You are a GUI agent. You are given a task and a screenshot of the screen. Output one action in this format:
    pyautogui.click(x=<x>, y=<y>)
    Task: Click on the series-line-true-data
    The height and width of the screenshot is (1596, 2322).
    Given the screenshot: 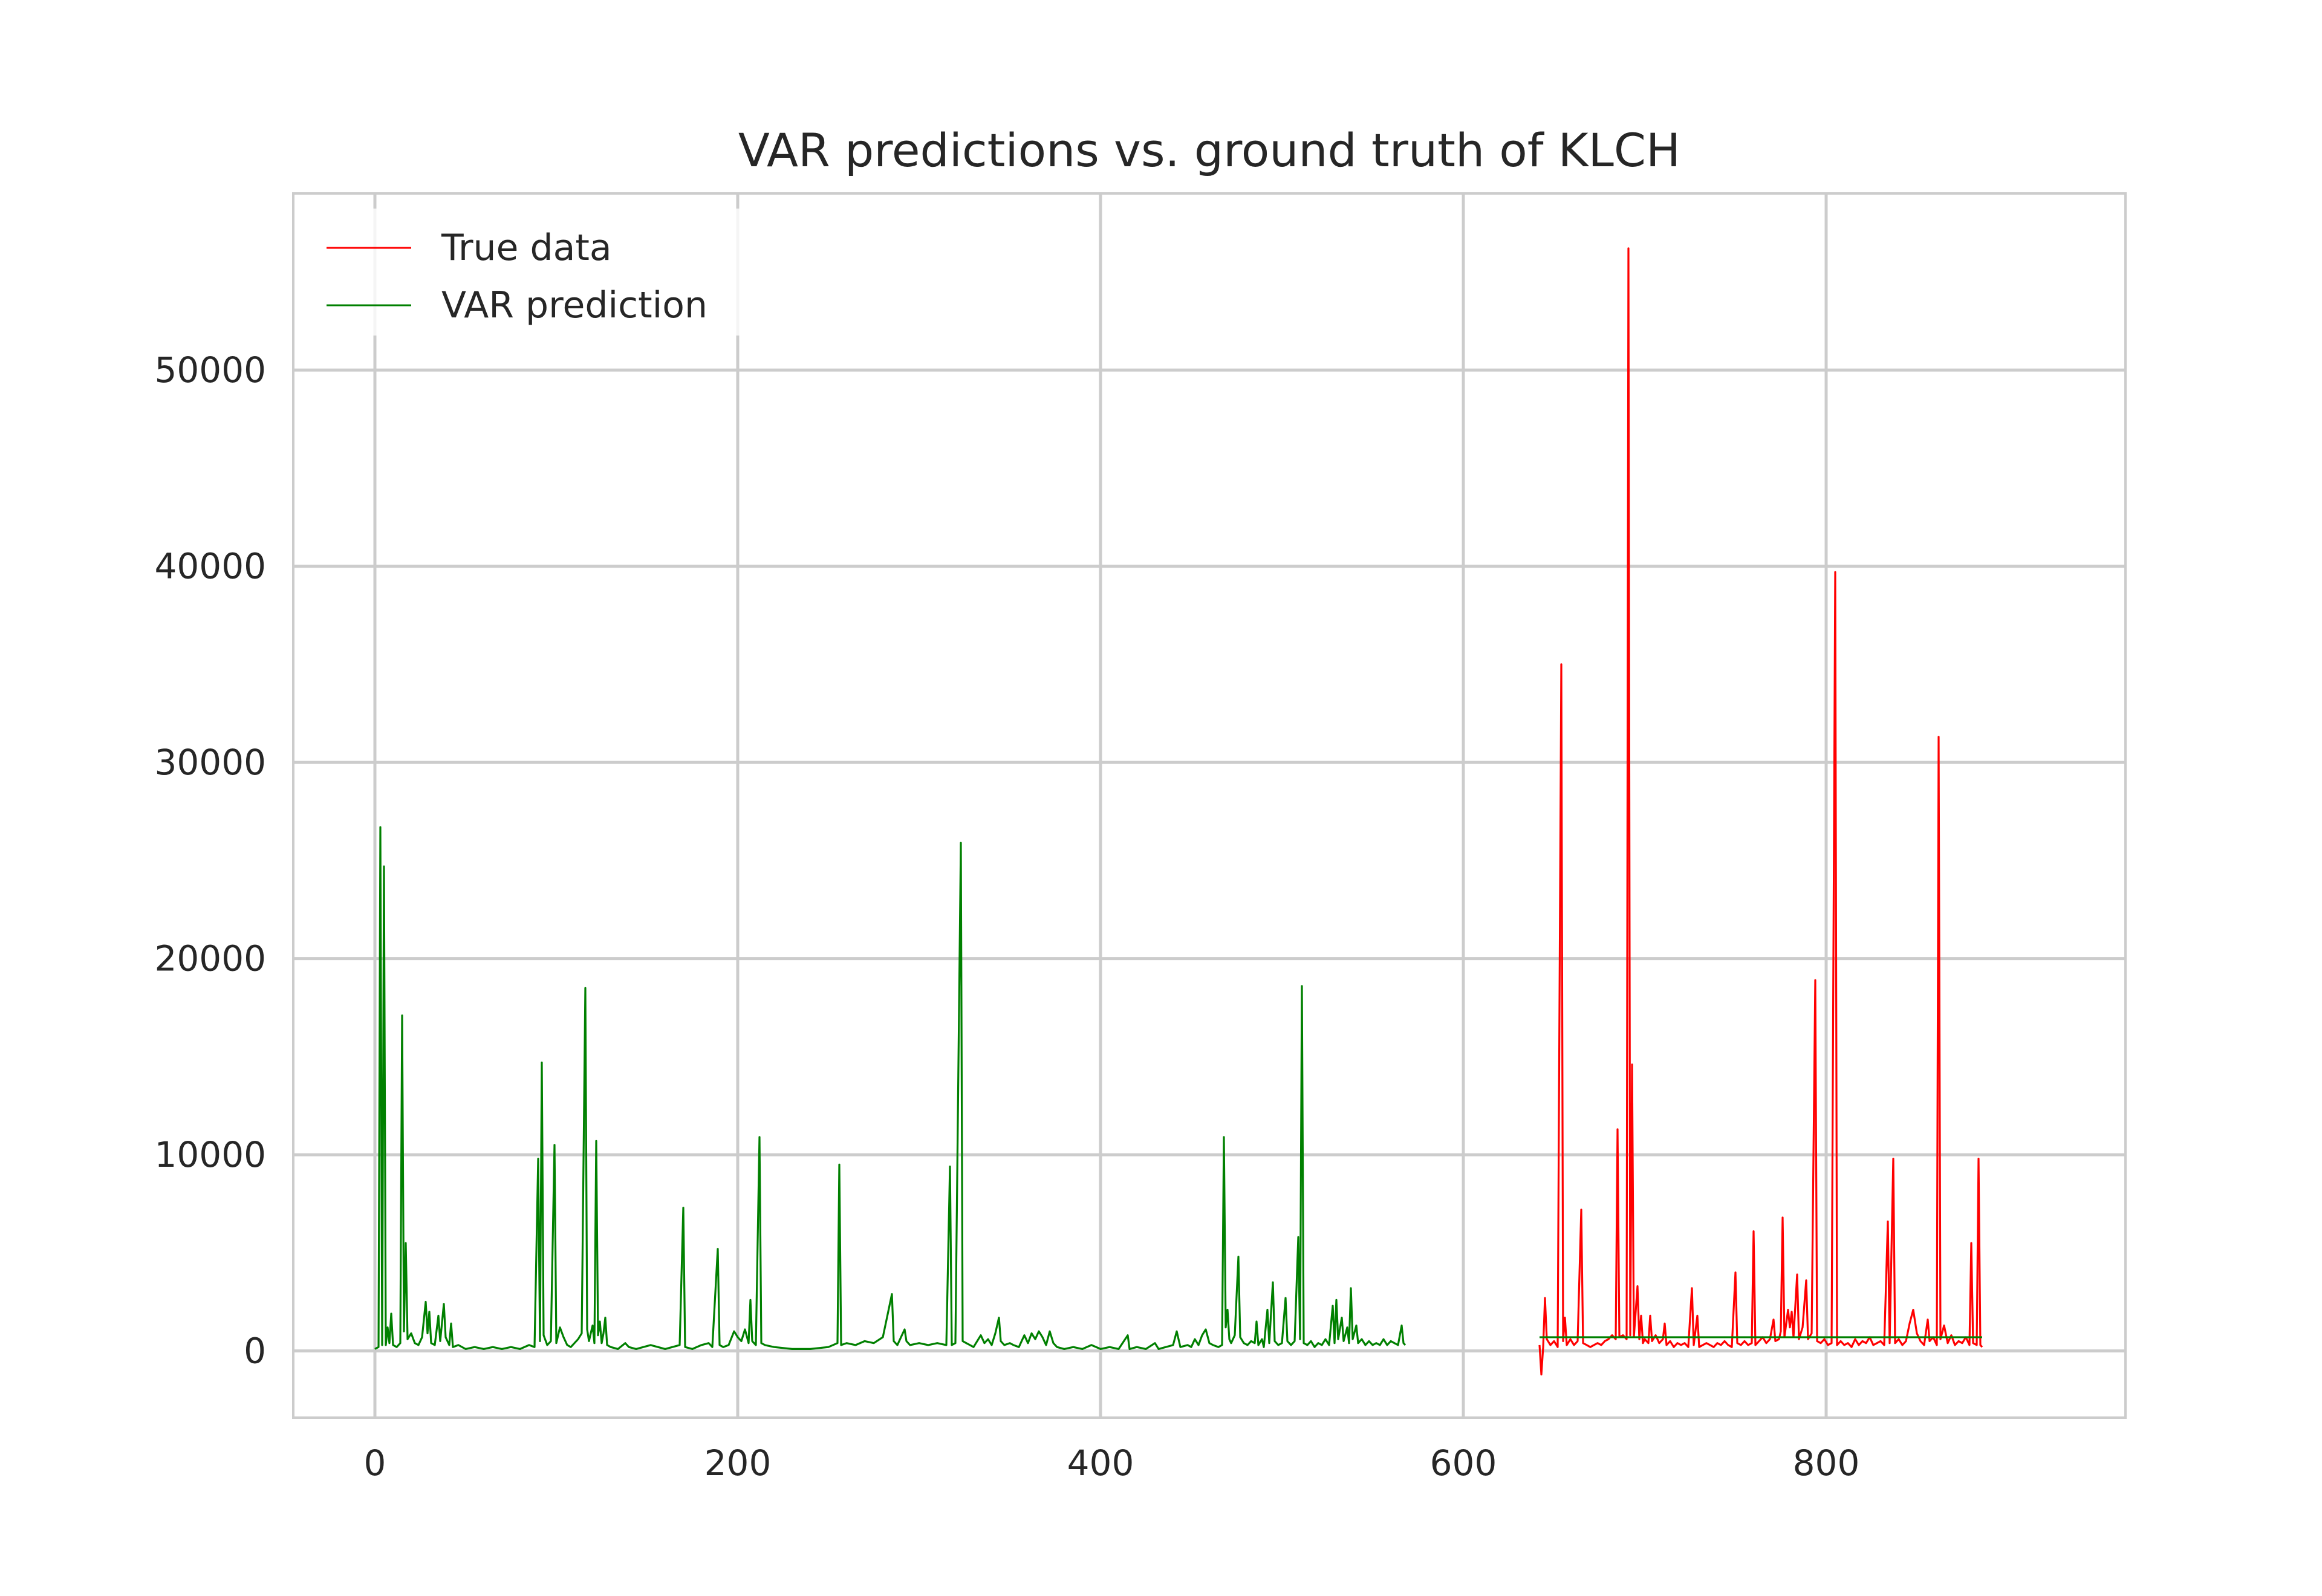 What is the action you would take?
    pyautogui.click(x=1760, y=811)
    